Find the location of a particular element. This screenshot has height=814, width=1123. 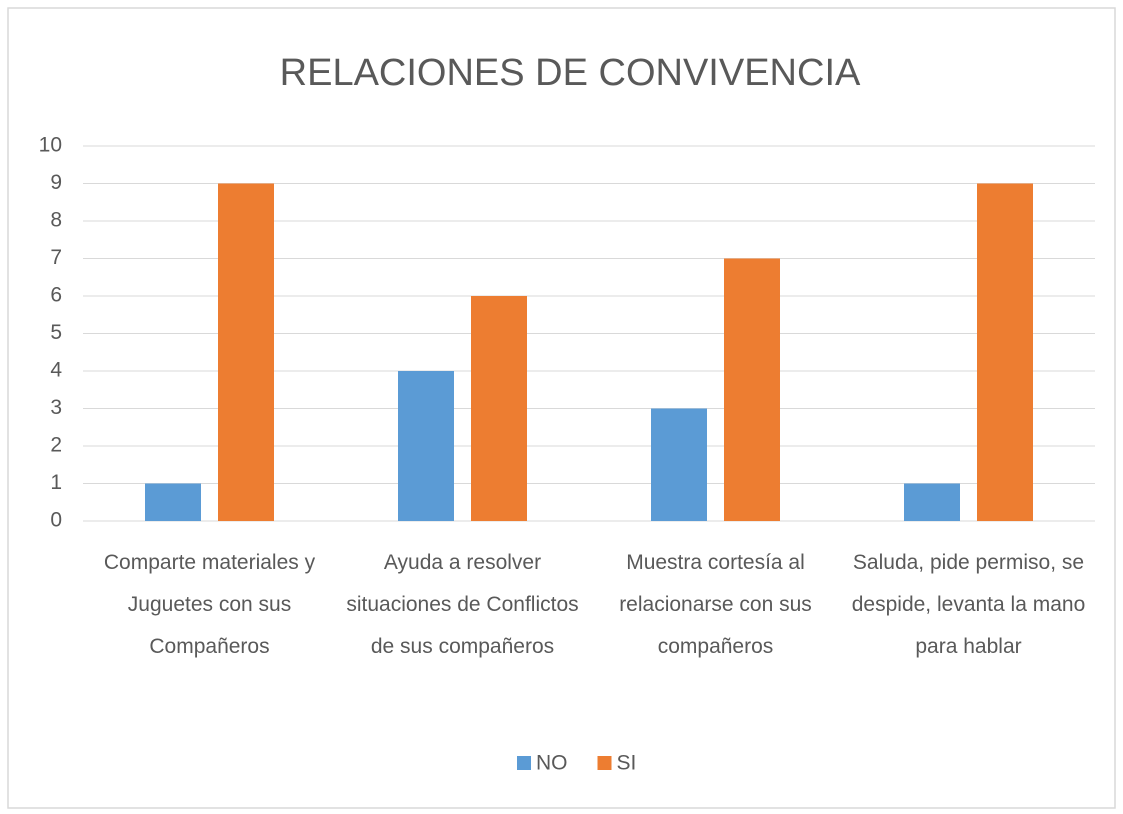

chart-title: RELACIONES DE CONVIVENCIA is located at coordinates (570, 73).